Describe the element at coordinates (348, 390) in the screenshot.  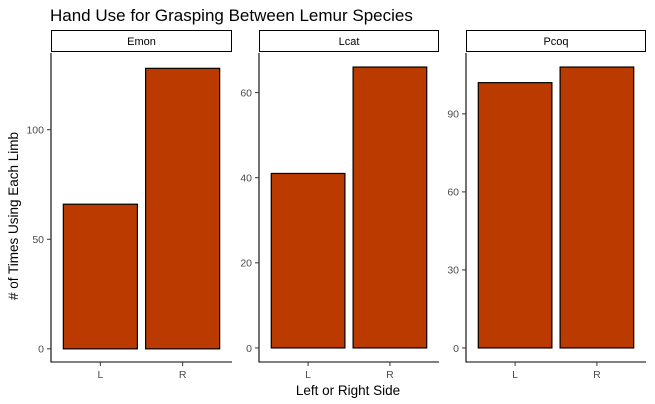
I see `x-axis-title: Left or Right Side` at that location.